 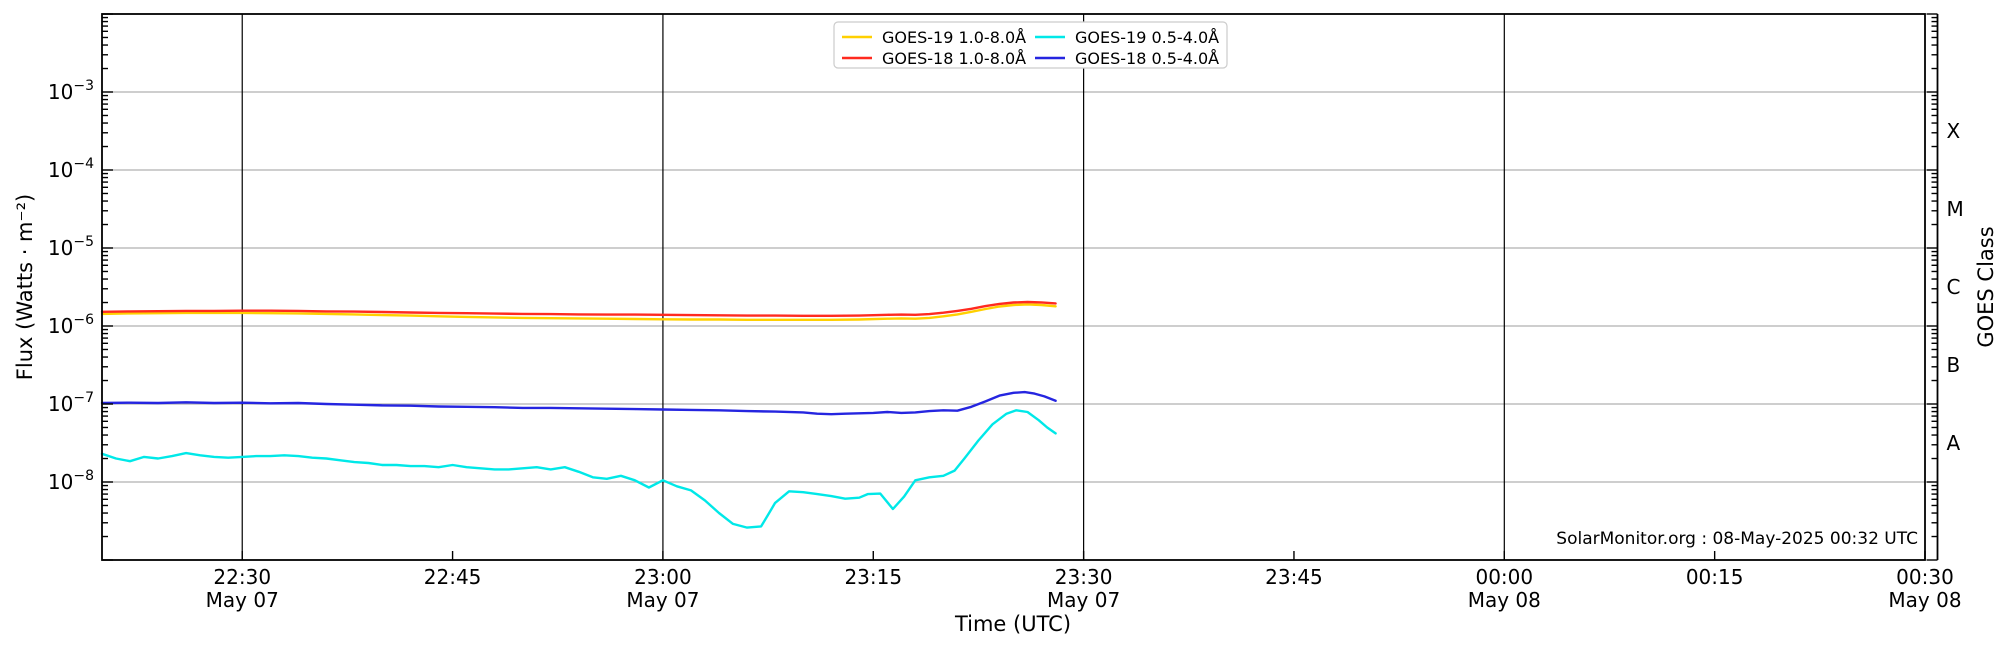 I want to click on y-tick-label-1e-6: 10⁻⁶, so click(x=71, y=325).